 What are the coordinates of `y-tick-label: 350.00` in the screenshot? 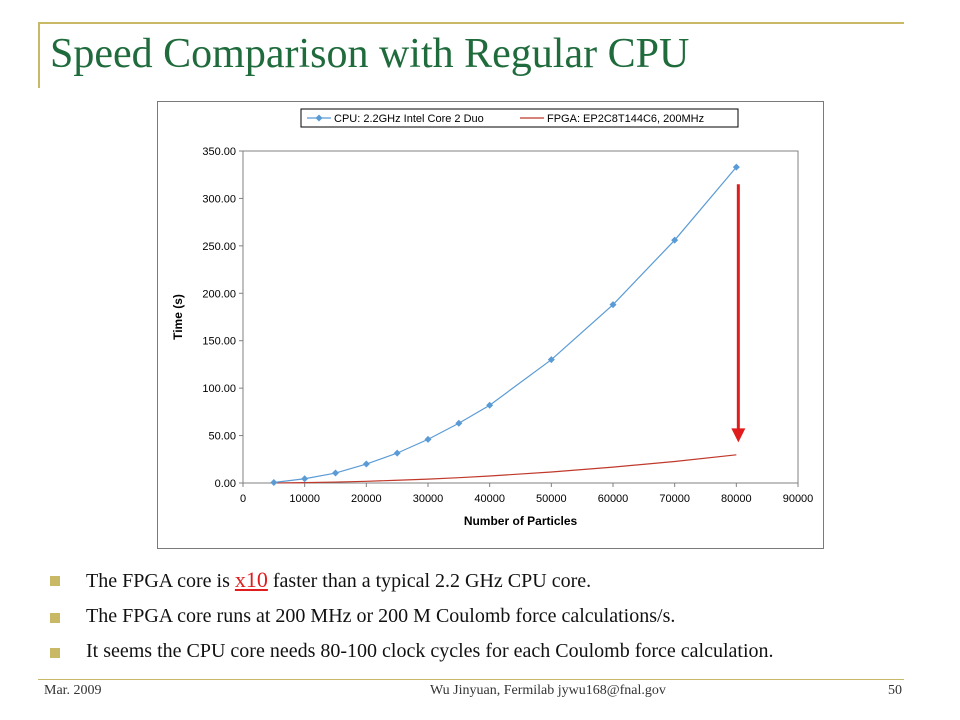 It's located at (219, 152).